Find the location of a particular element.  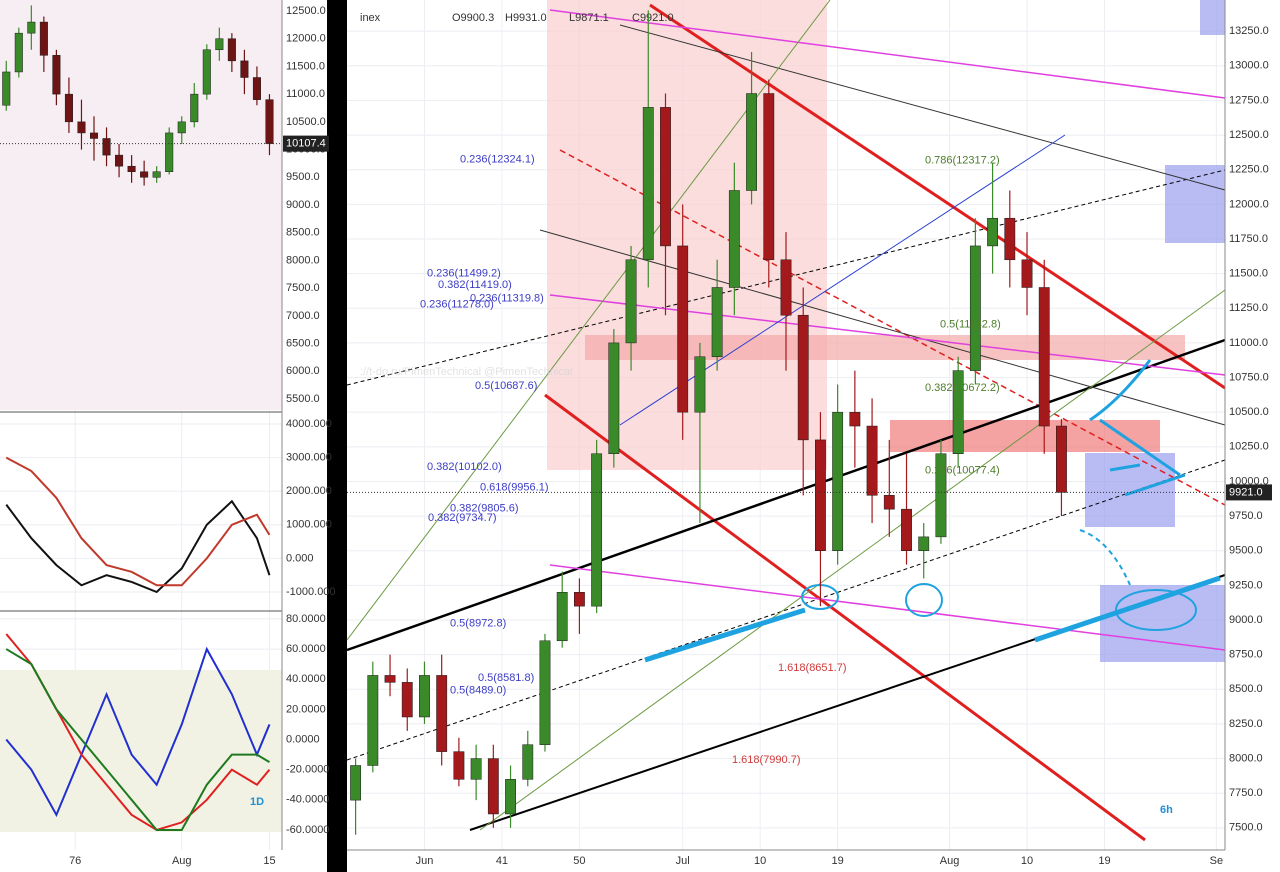

x-tick-label: Jun is located at coordinates (425, 861).